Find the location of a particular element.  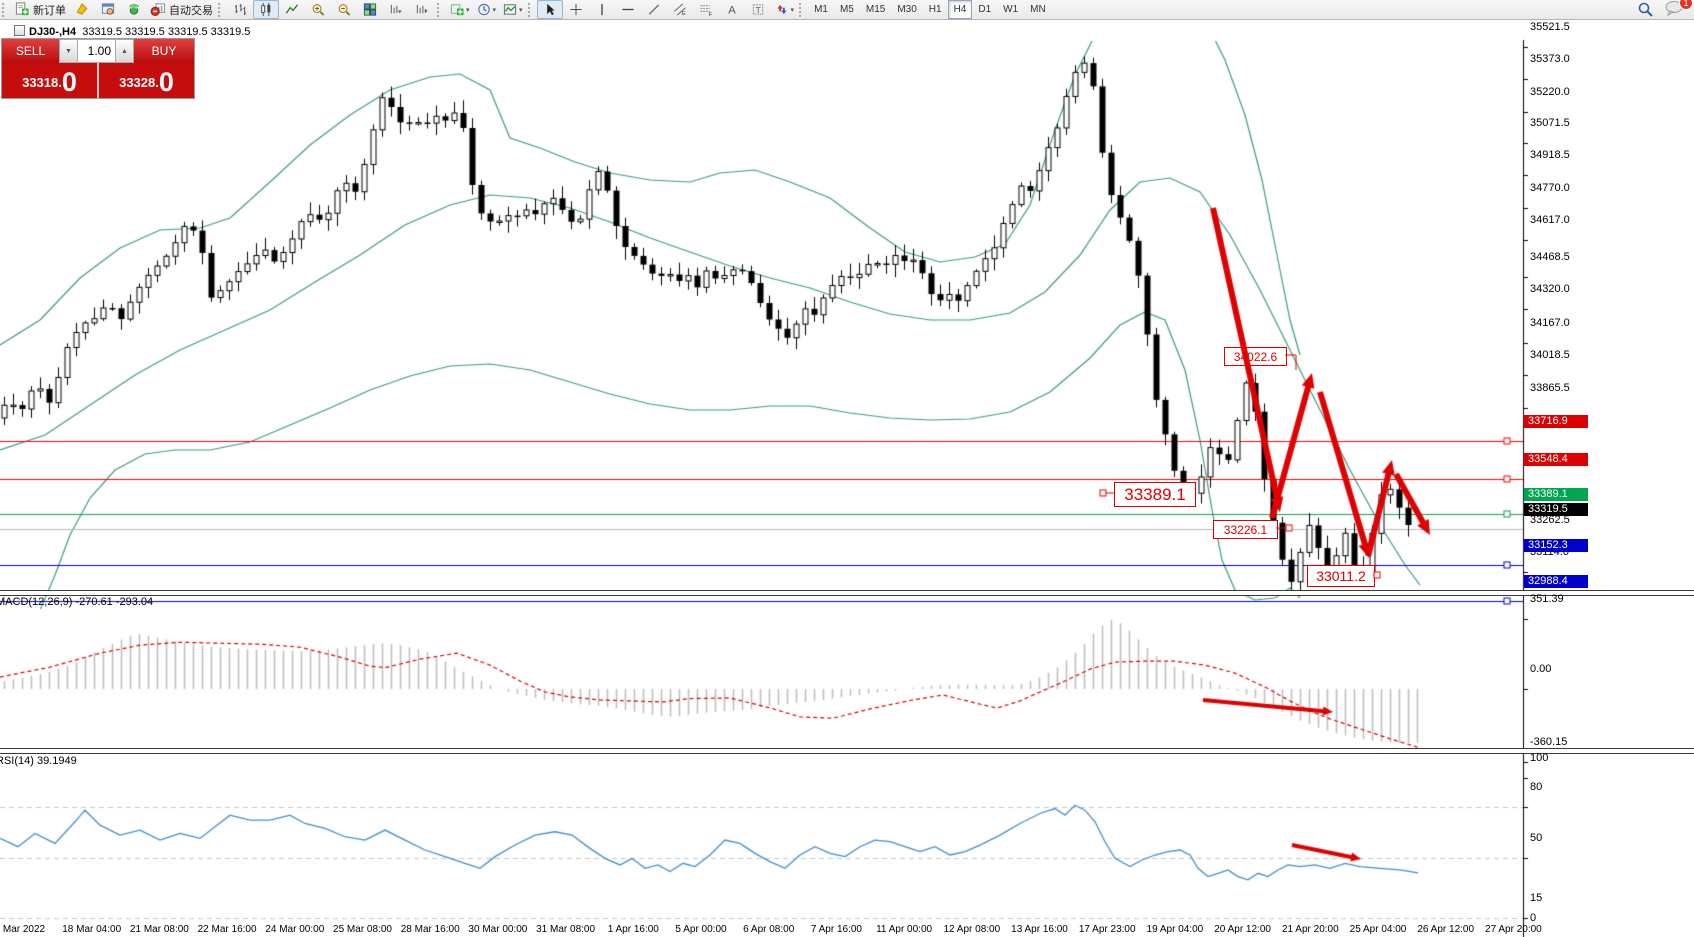

time-axis-label: 20 Apr 12:00 is located at coordinates (1242, 929).